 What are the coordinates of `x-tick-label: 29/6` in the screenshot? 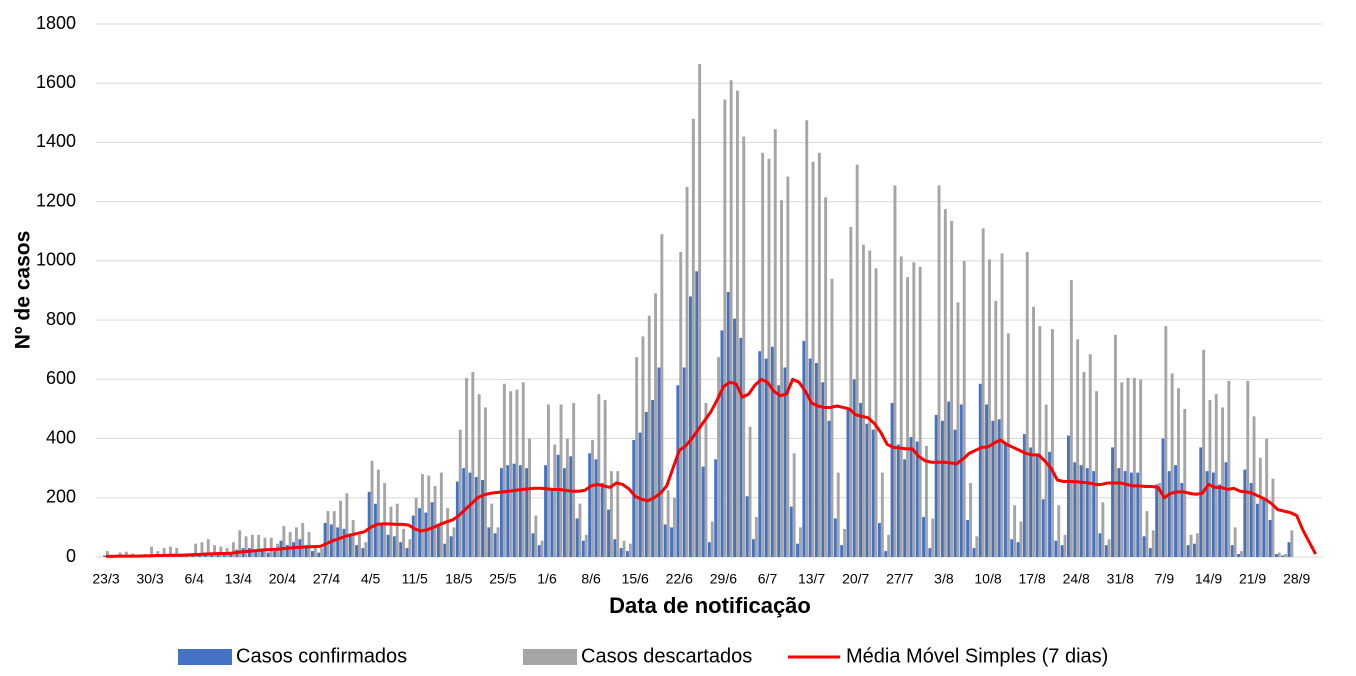 It's located at (723, 579).